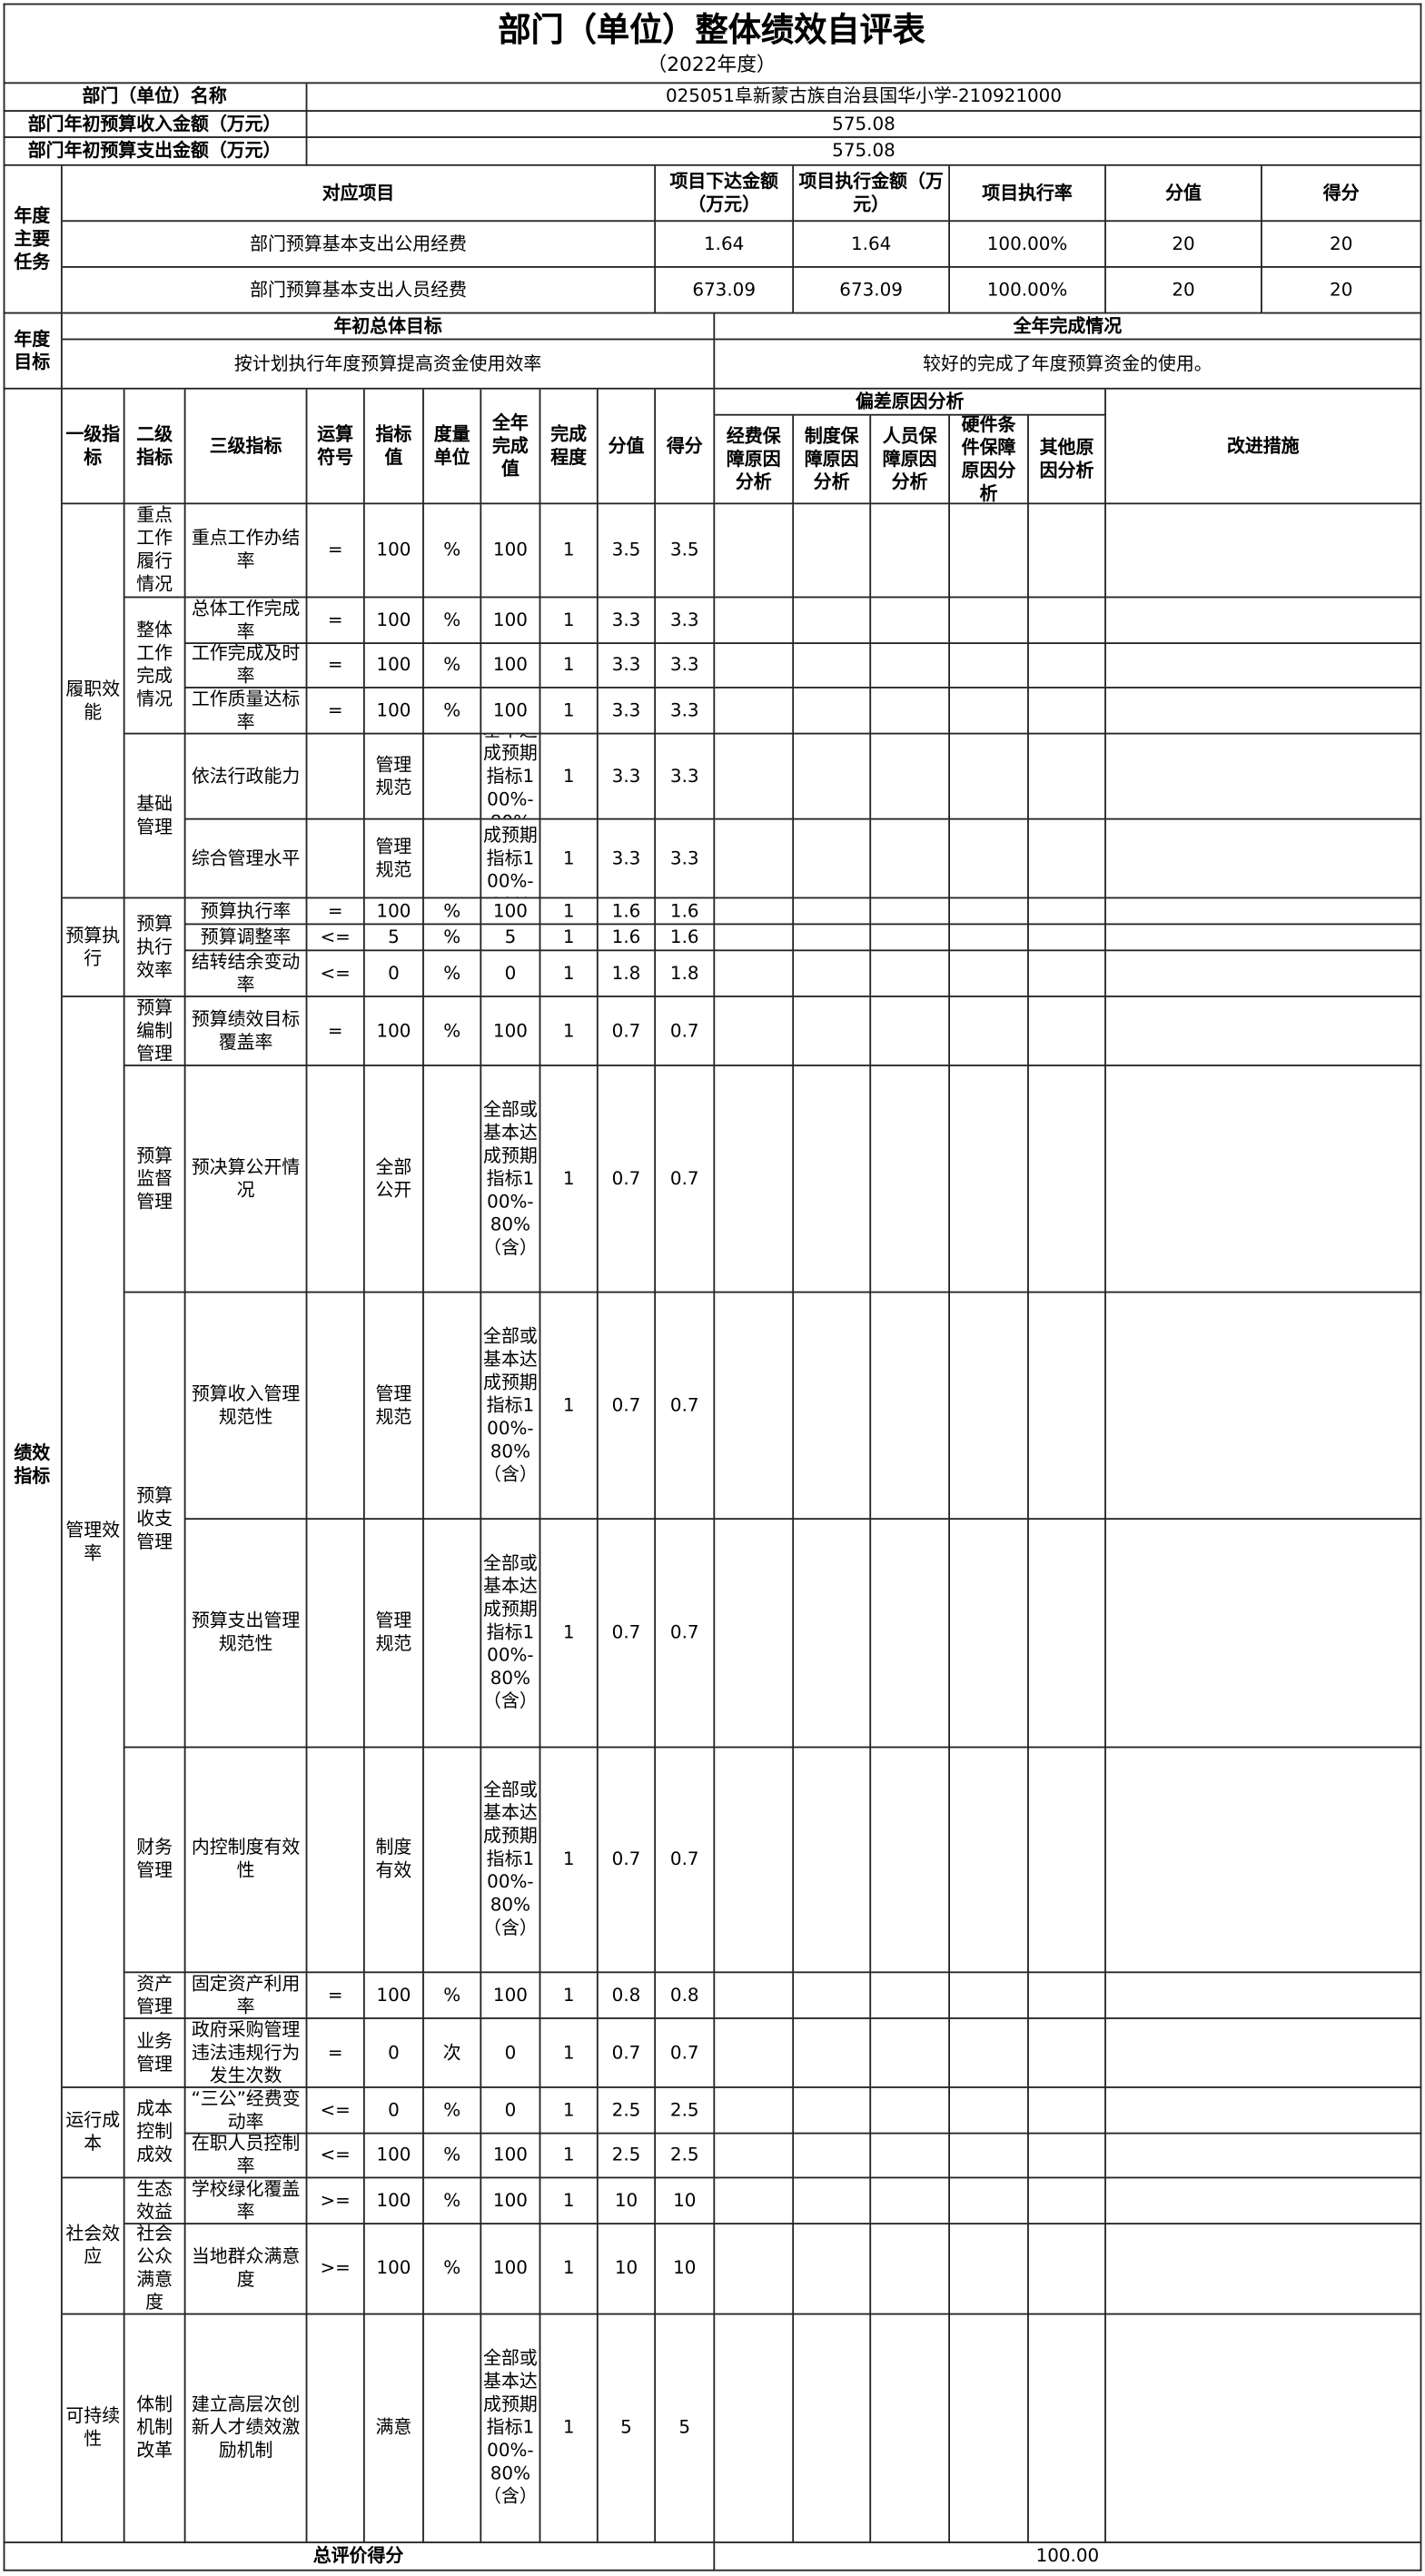 The image size is (1425, 2576). Describe the element at coordinates (686, 447) in the screenshot. I see `column-header: 得分` at that location.